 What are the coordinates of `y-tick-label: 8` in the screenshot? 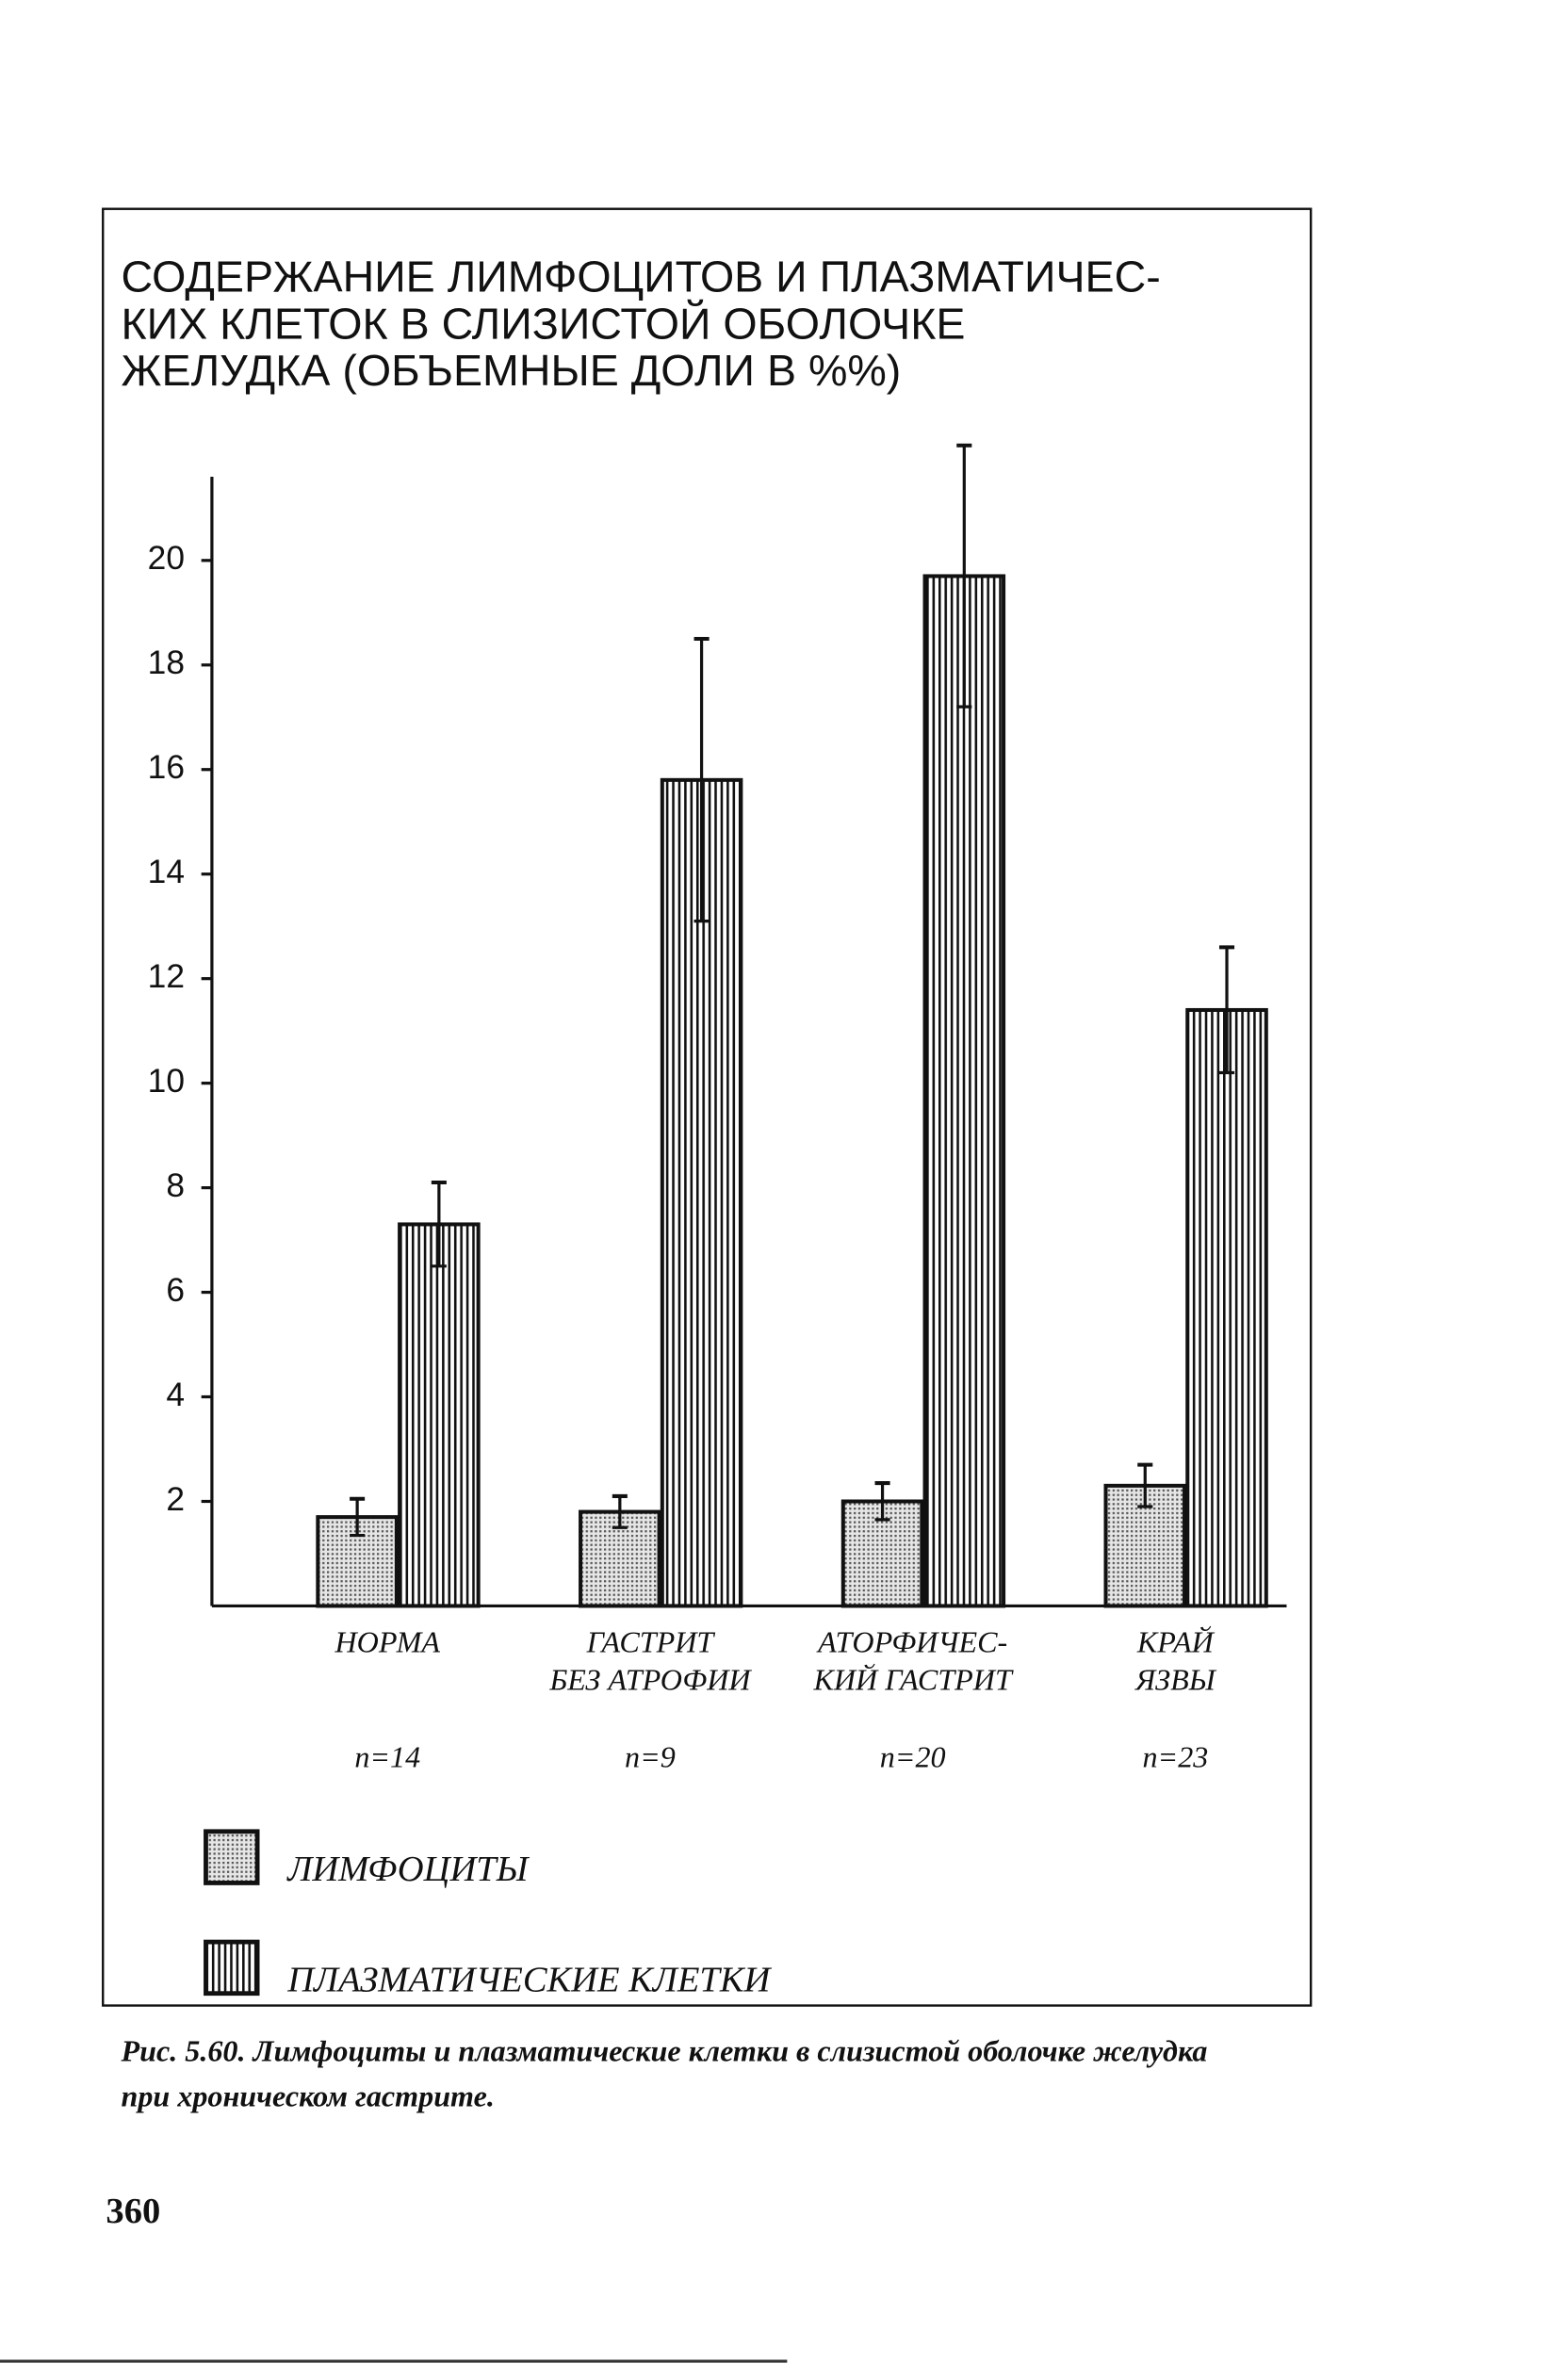 It's located at (175, 1185).